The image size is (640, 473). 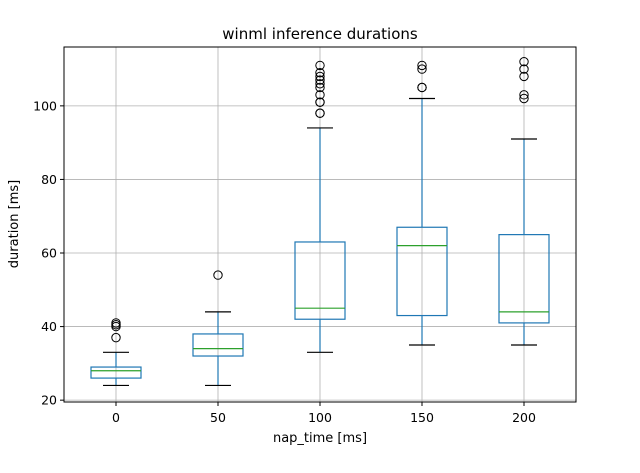 What do you see at coordinates (14, 224) in the screenshot?
I see `y-axis-label: duration [ms]` at bounding box center [14, 224].